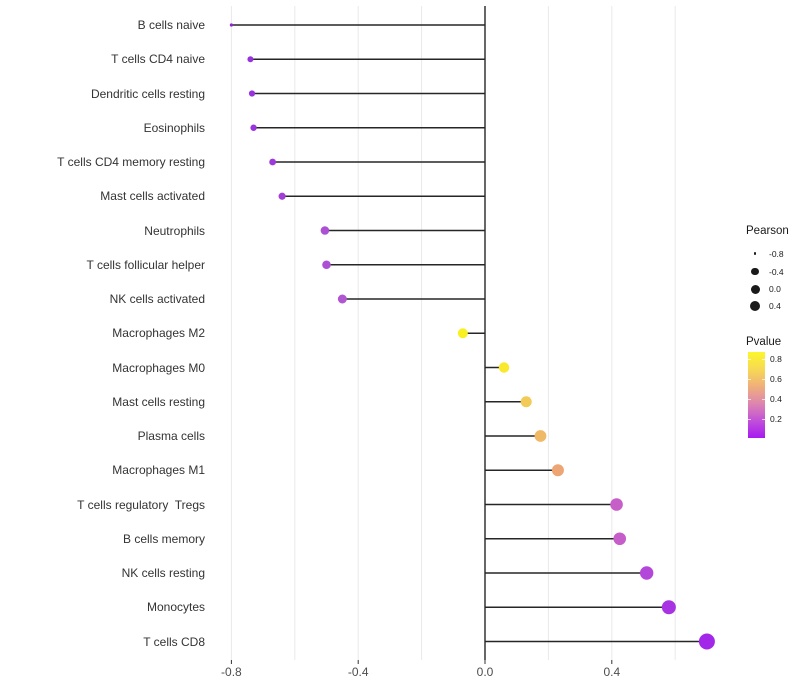  Describe the element at coordinates (175, 607) in the screenshot. I see `y-axis-label: Monocytes` at that location.